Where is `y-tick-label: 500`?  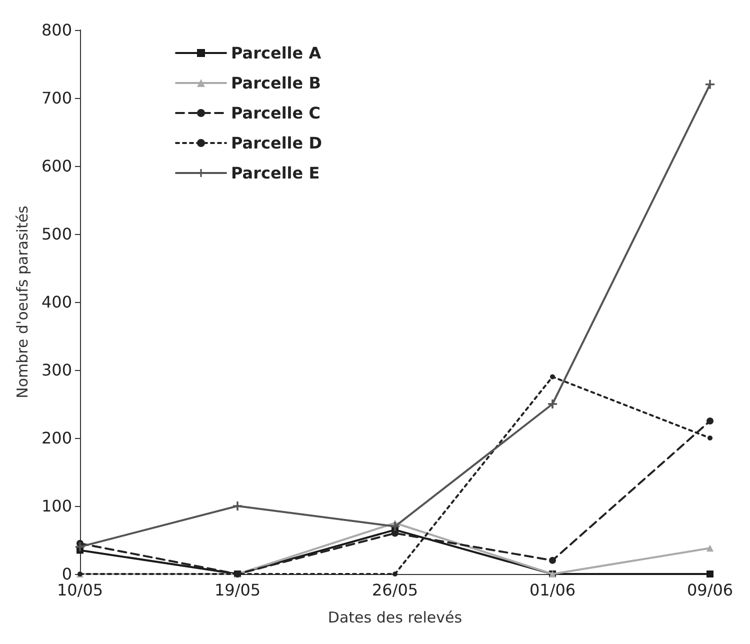
y-tick-label: 500 is located at coordinates (56, 234).